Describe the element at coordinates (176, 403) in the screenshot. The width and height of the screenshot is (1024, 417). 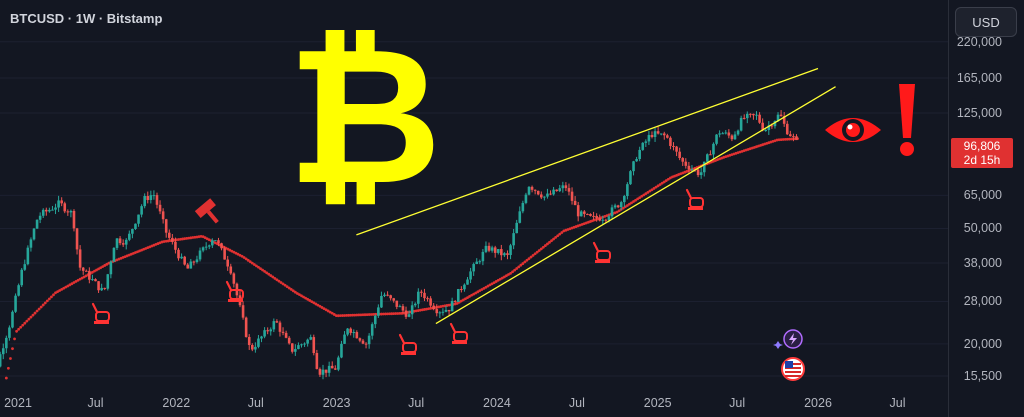
I see `time-tick-label: 2022` at that location.